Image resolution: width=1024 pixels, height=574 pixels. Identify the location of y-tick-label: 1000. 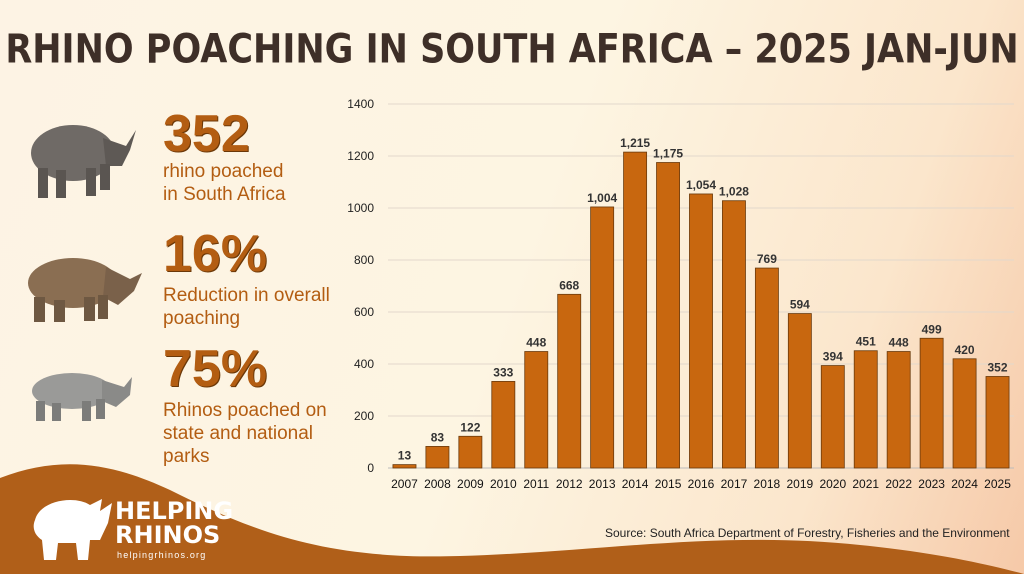
(360, 208).